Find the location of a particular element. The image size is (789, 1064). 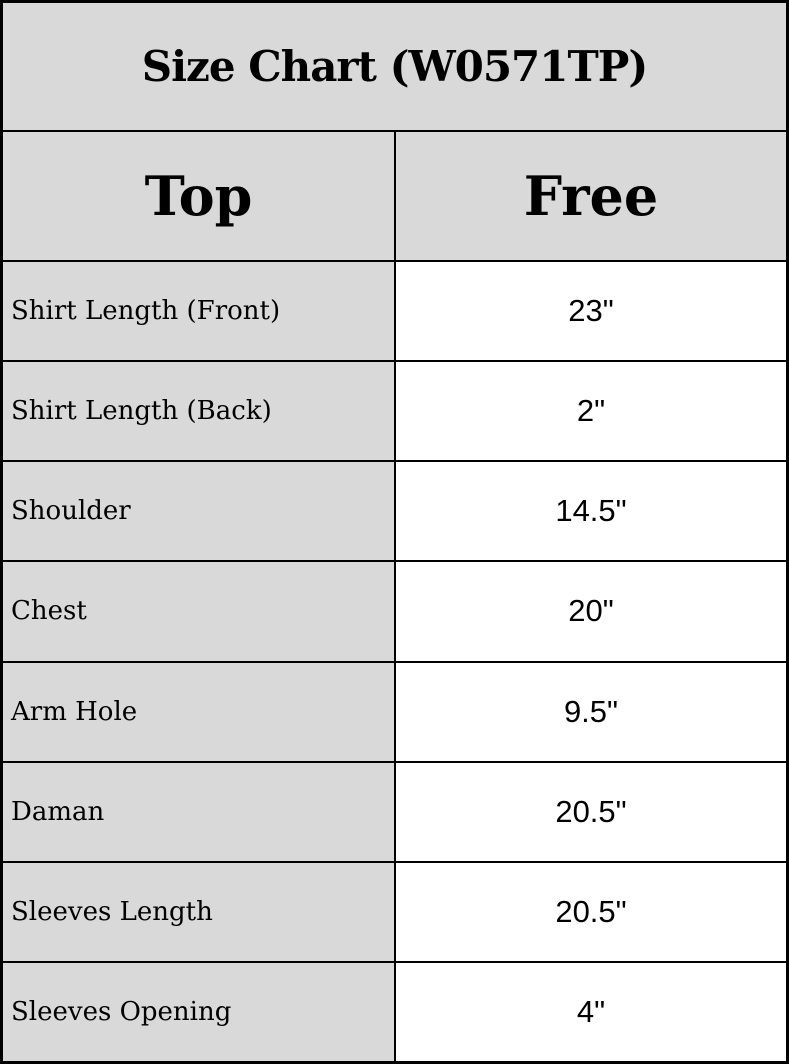

table-row: Shoulder 14.5" is located at coordinates (394, 511).